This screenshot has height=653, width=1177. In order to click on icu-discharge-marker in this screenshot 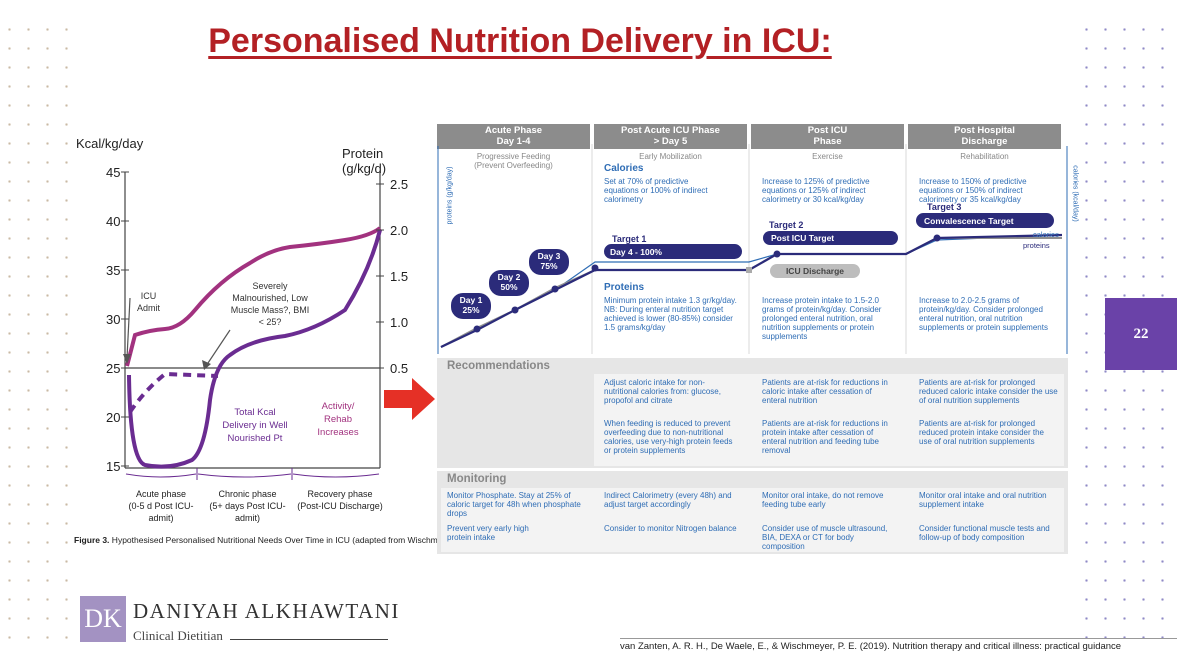, I will do `click(749, 270)`.